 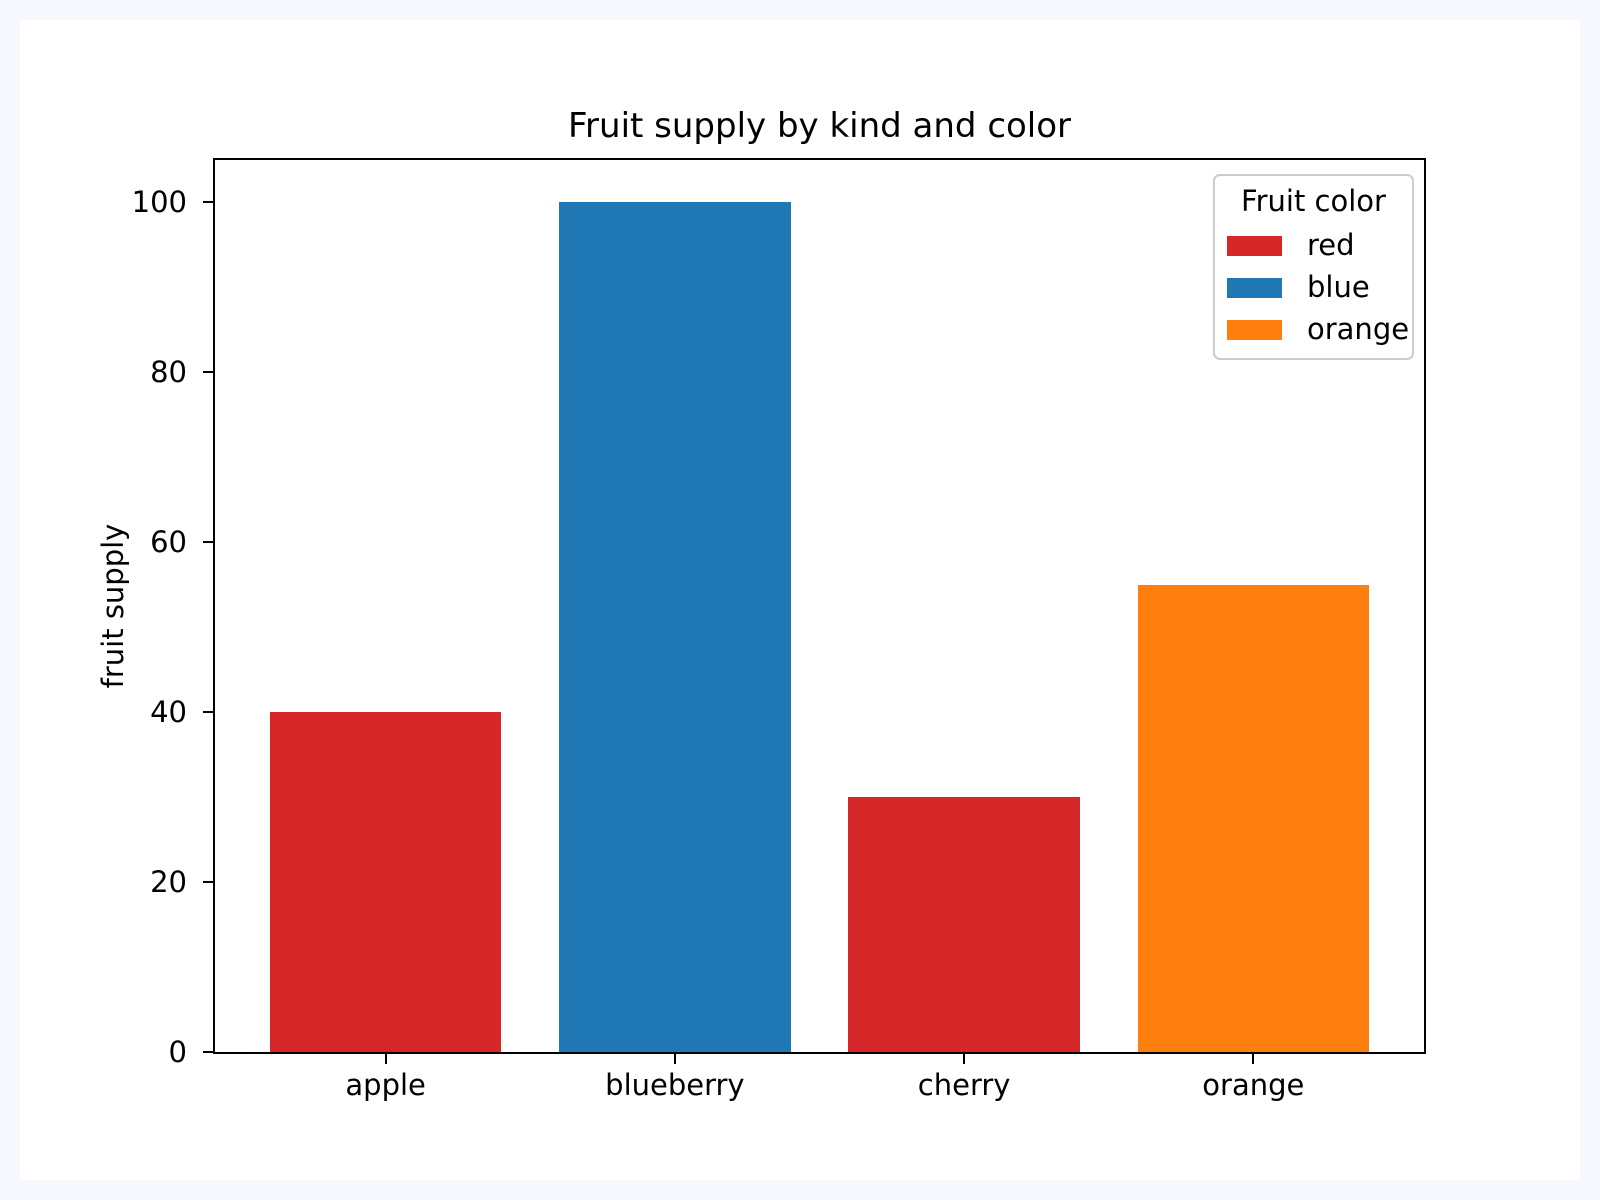 I want to click on x-axis-tick-label-cherry: cherry, so click(x=964, y=1085).